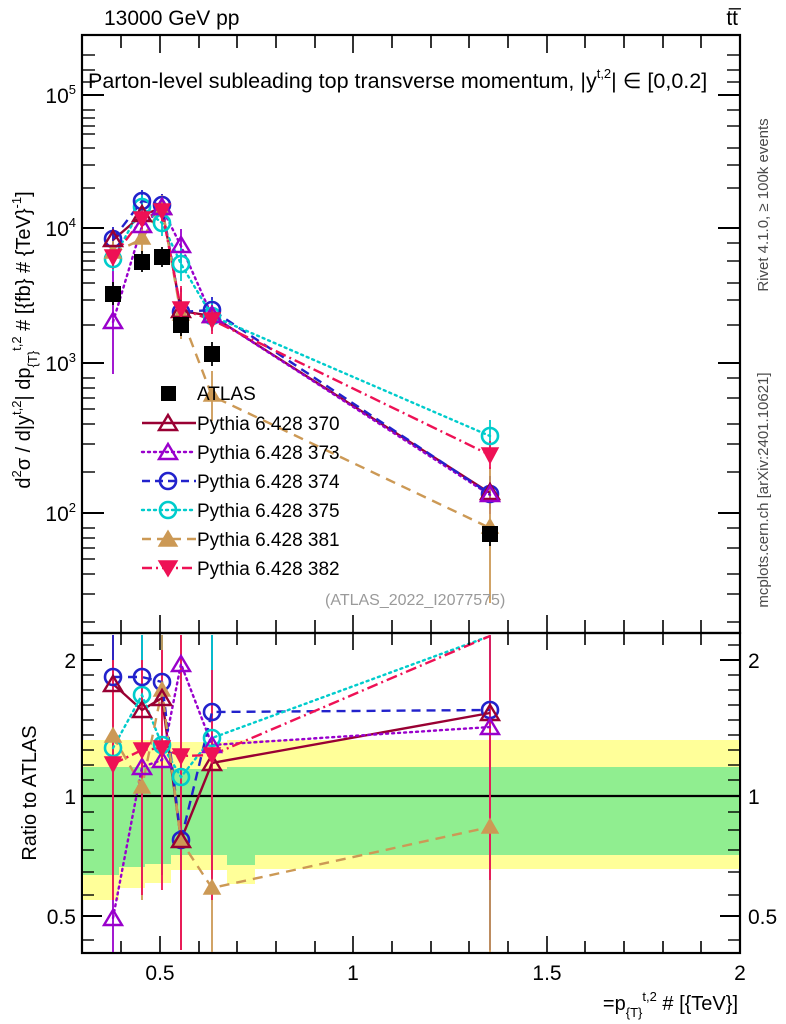 The height and width of the screenshot is (1024, 786). Describe the element at coordinates (546, 973) in the screenshot. I see `svg-text: 1.5` at that location.